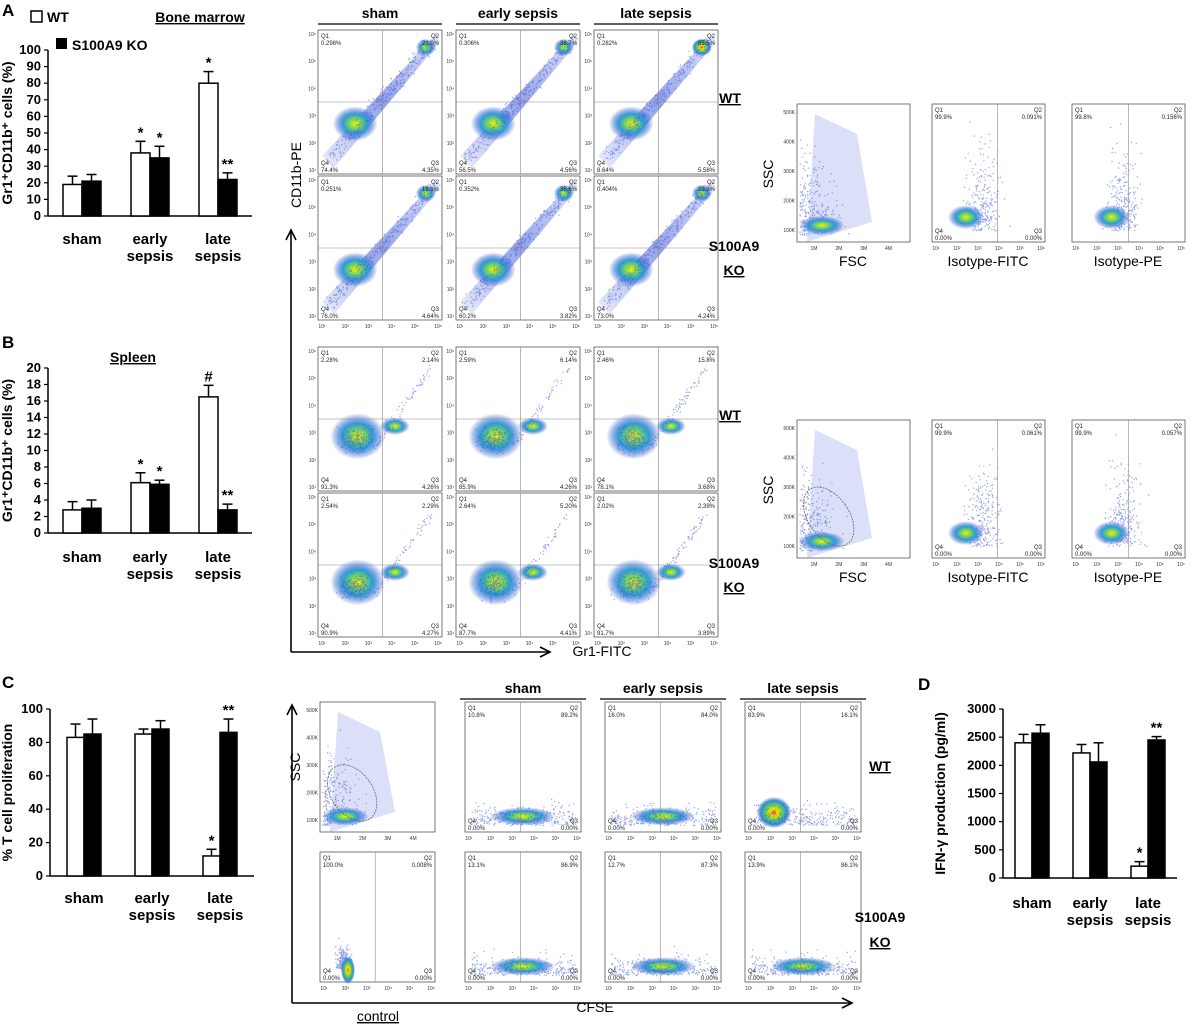  Describe the element at coordinates (36, 775) in the screenshot. I see `y-tick-label: 60` at that location.